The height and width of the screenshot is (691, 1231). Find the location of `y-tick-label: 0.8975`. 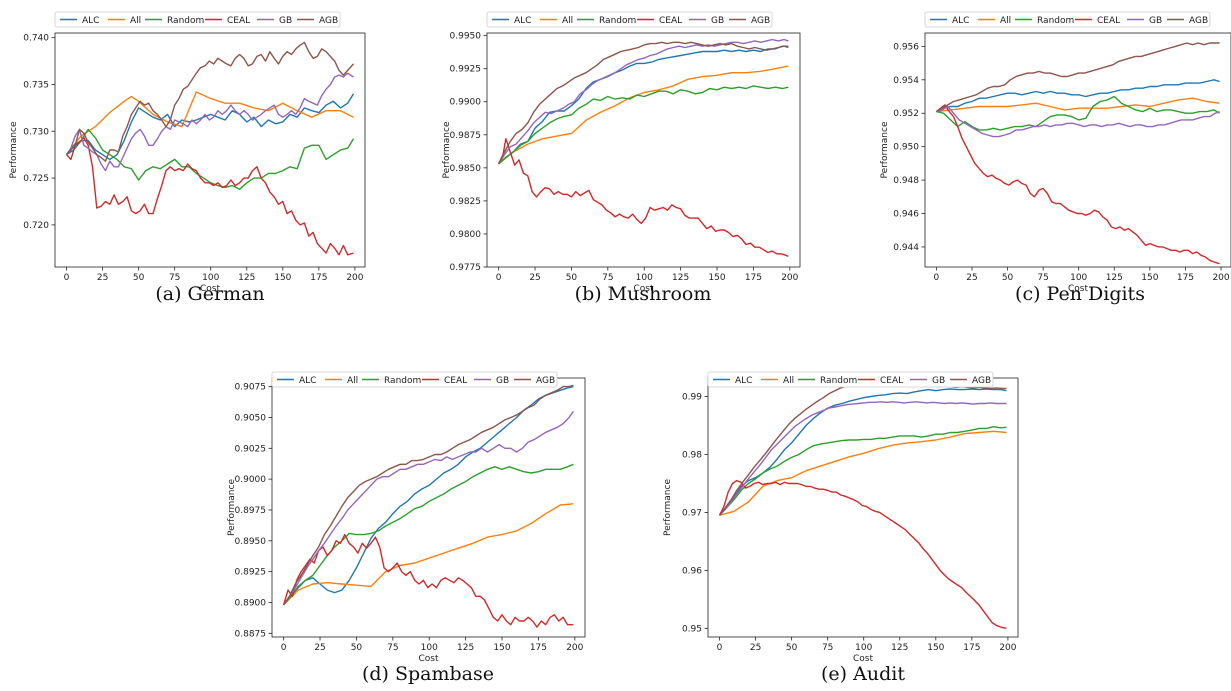

y-tick-label: 0.8975 is located at coordinates (251, 511).